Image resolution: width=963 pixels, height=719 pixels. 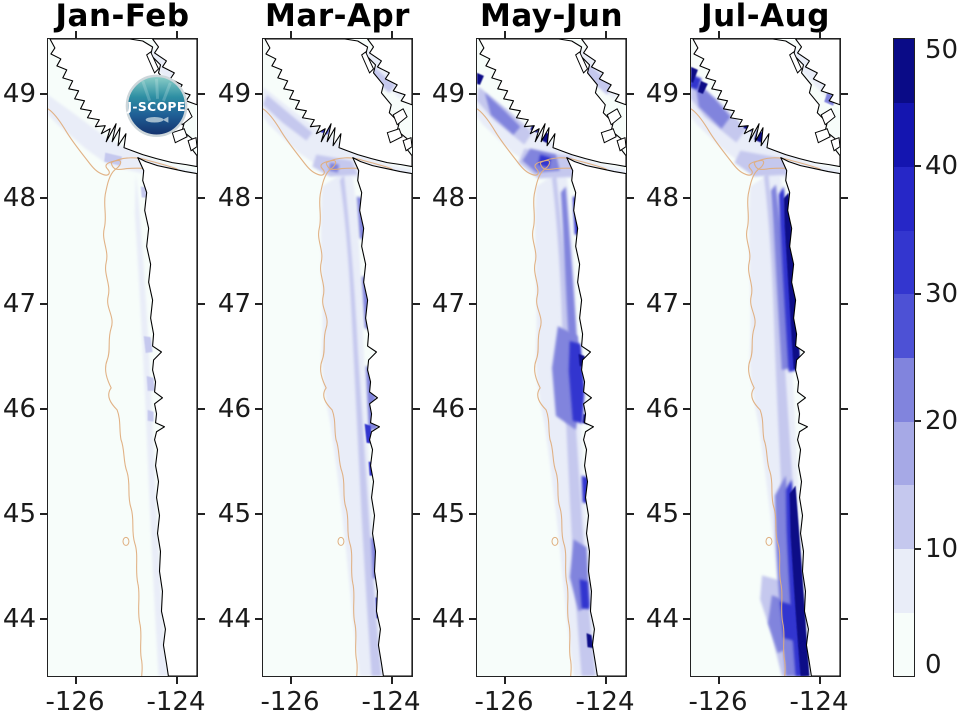 I want to click on jscope-logo: J-SCOPE, so click(x=156, y=105).